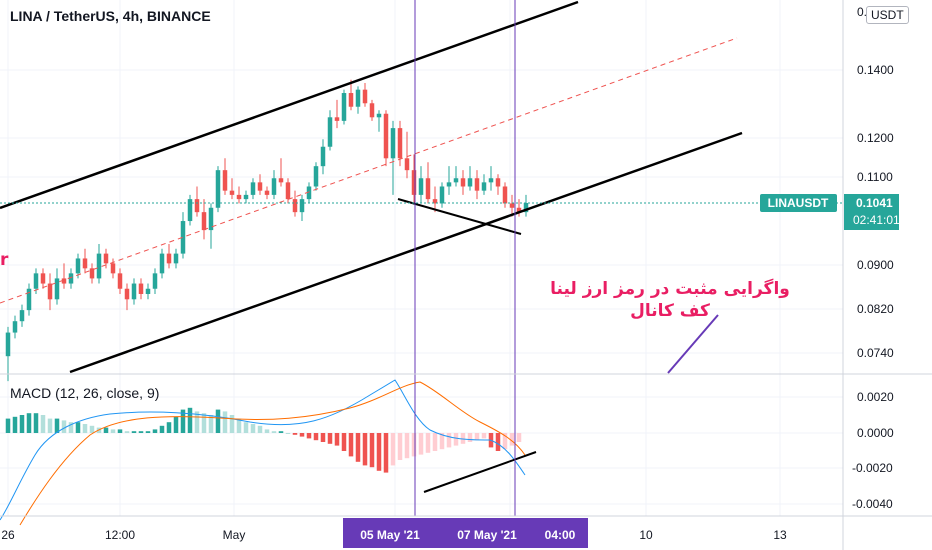 This screenshot has height=550, width=932. I want to click on time-axis-highlight, so click(465, 533).